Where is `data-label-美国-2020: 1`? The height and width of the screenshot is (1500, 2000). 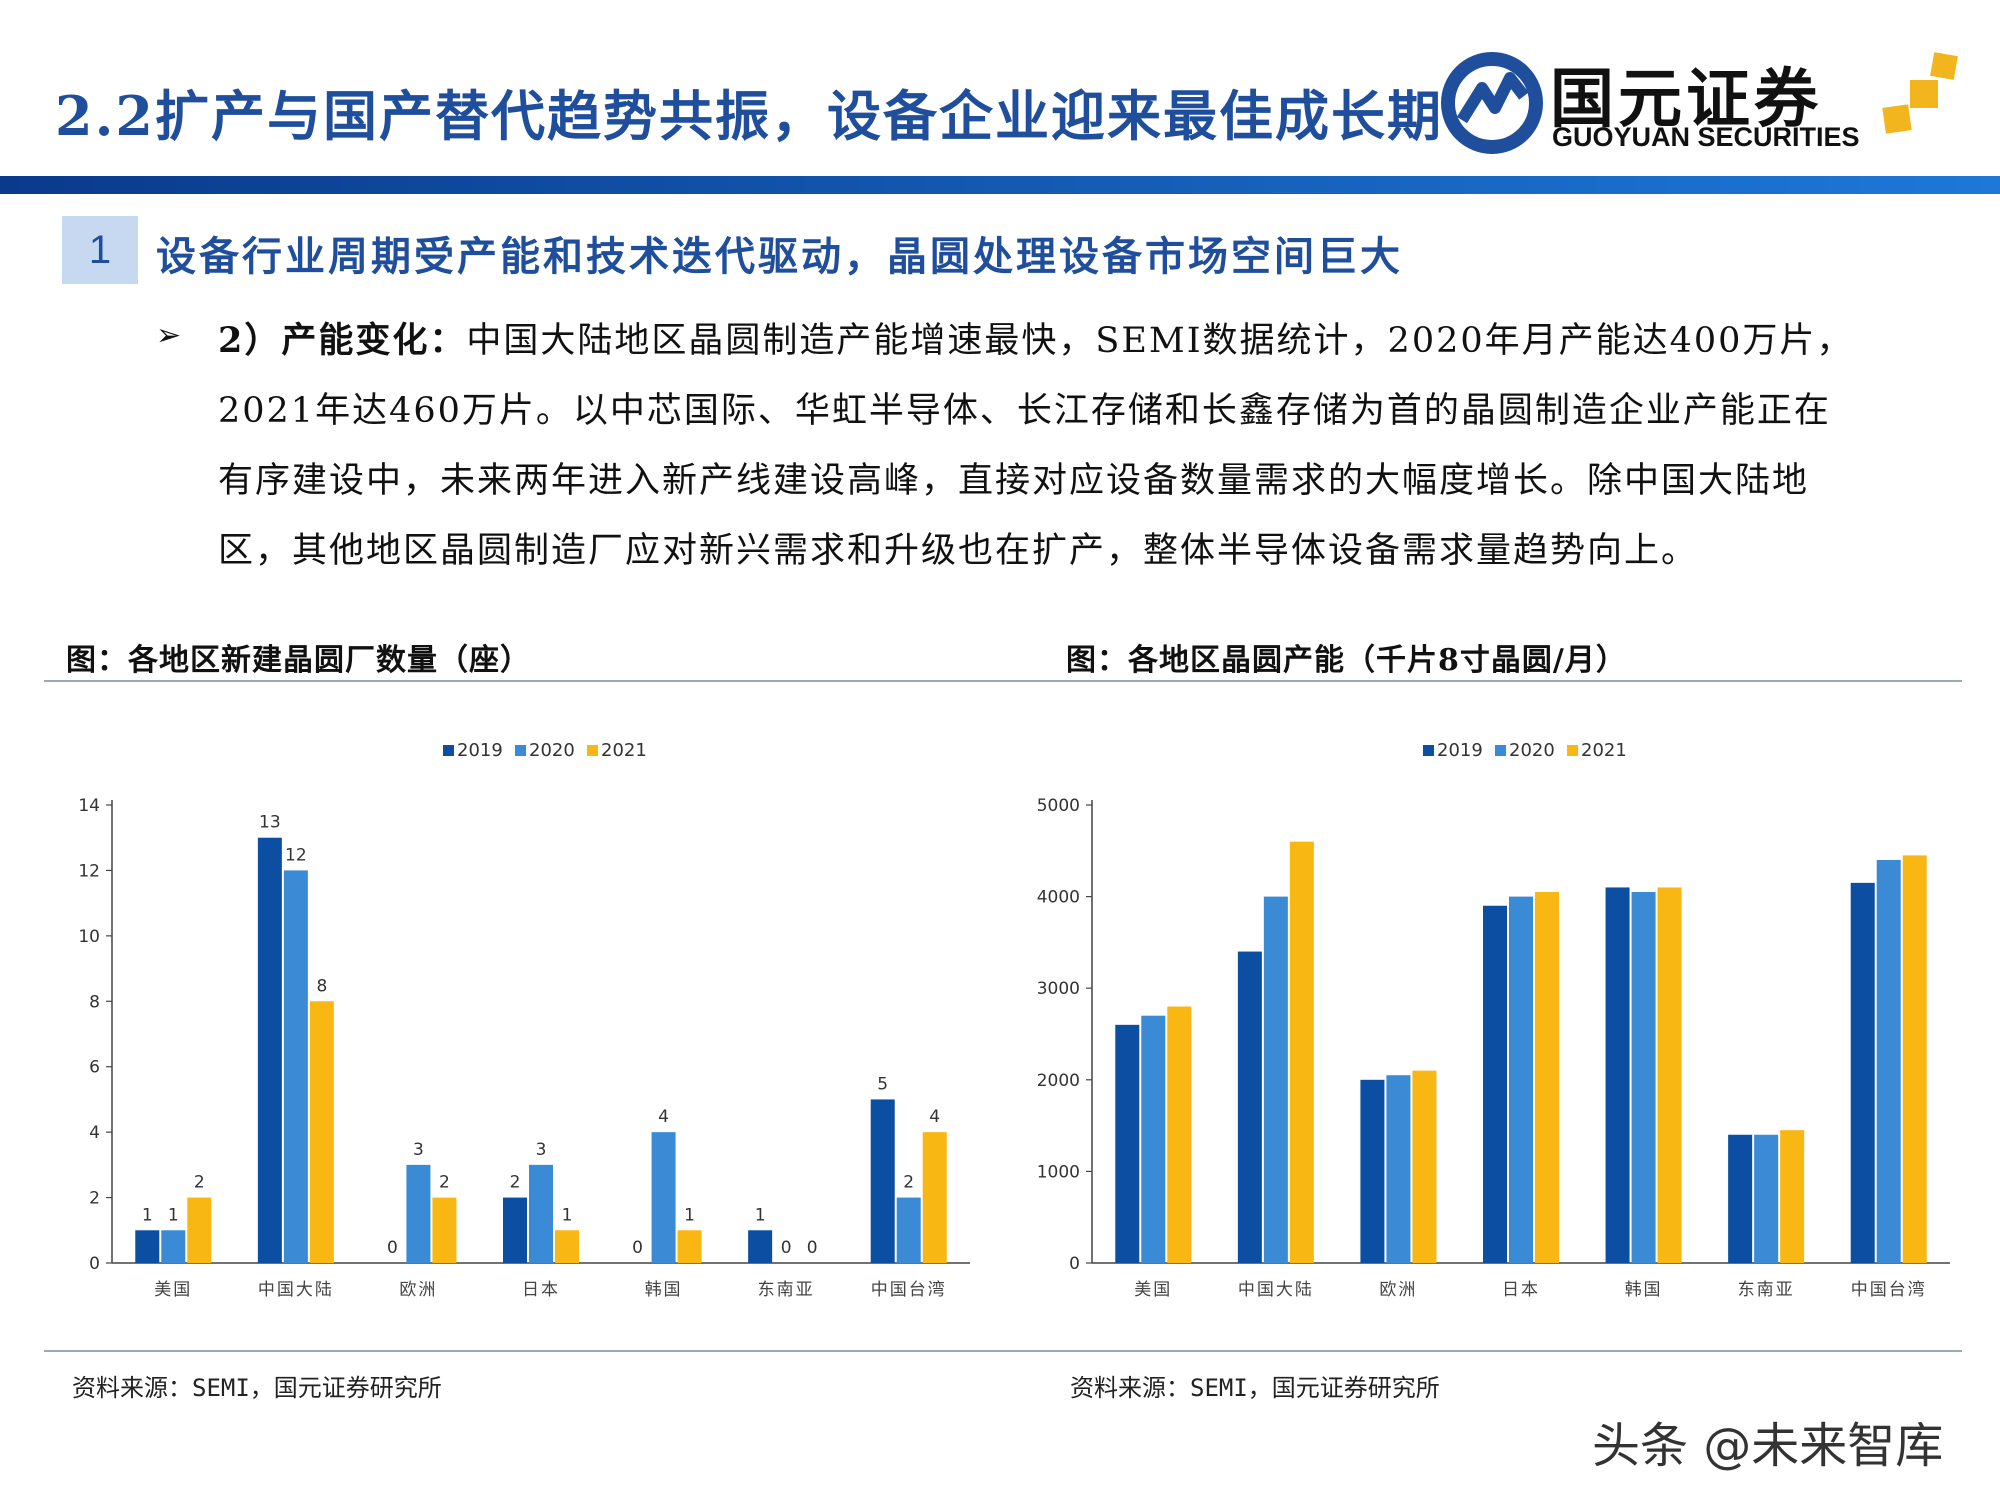 data-label-美国-2020: 1 is located at coordinates (173, 1215).